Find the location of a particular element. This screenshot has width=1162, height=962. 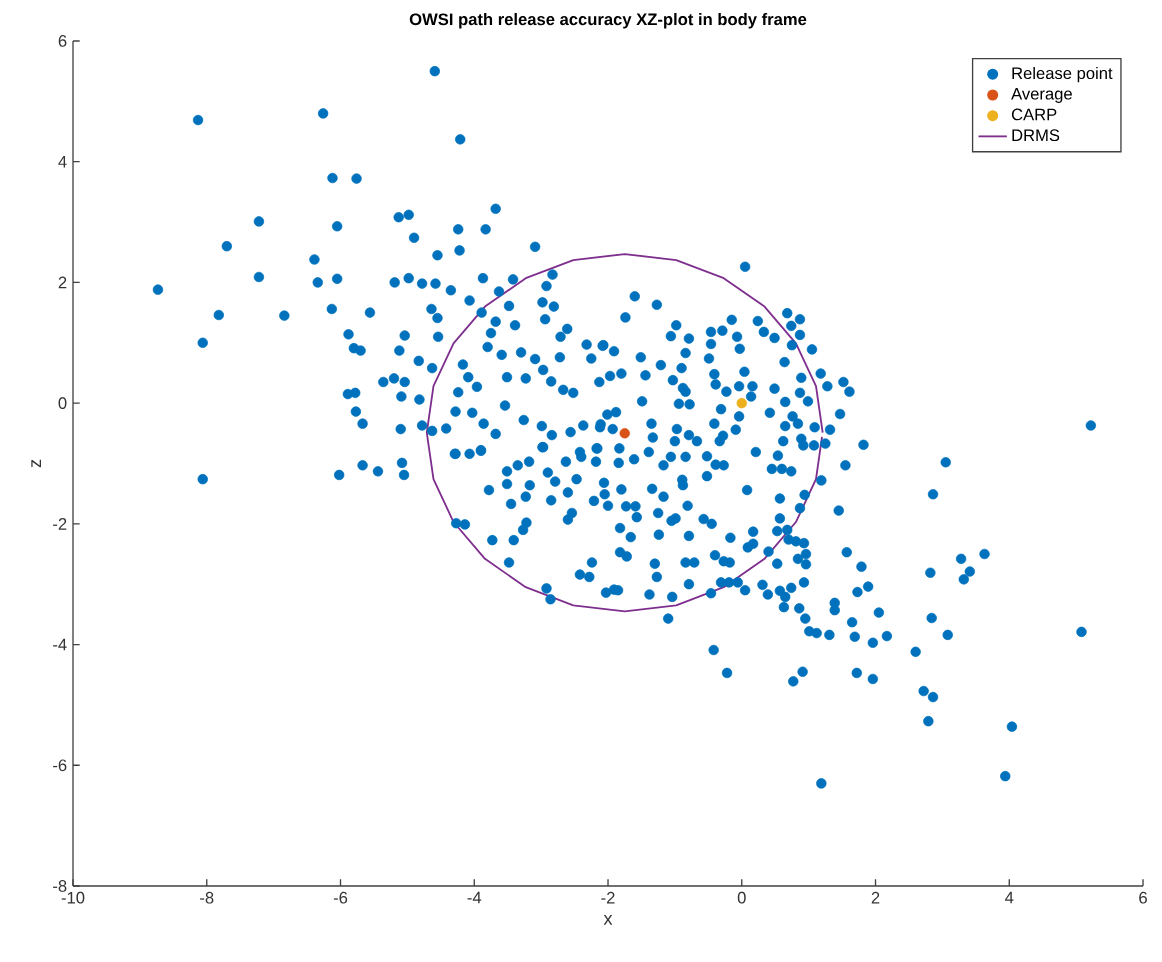

legend-label: CARP is located at coordinates (1034, 114).